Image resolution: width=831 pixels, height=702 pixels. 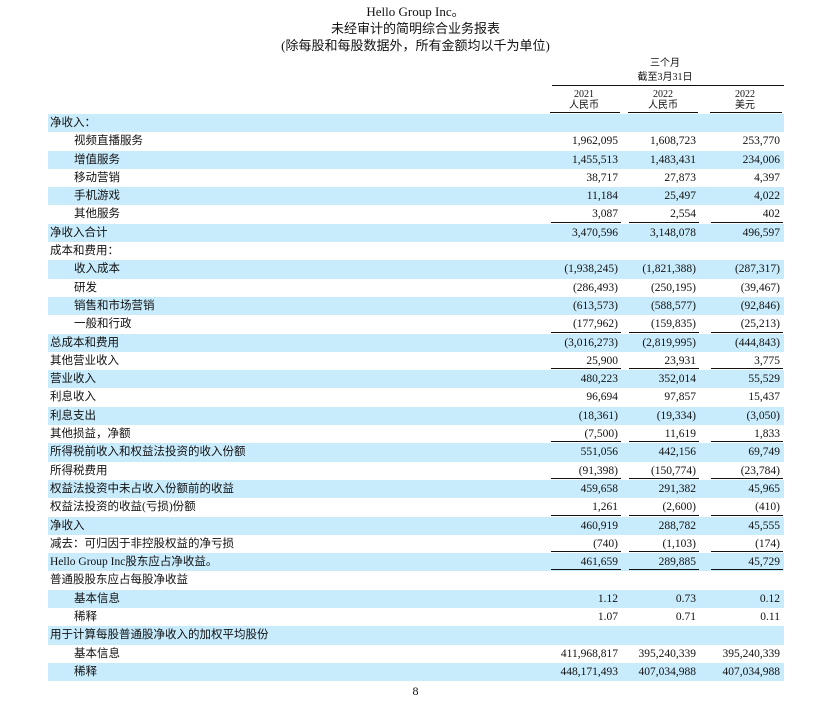 What do you see at coordinates (97, 653) in the screenshot?
I see `row-label: 基本信息` at bounding box center [97, 653].